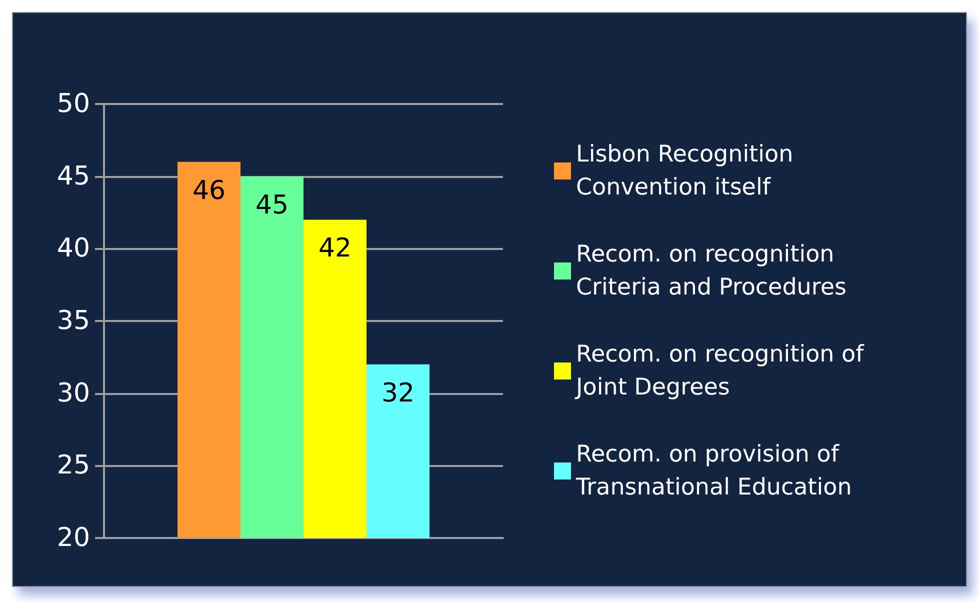 The image size is (979, 603). Describe the element at coordinates (335, 249) in the screenshot. I see `data-label: 42` at that location.